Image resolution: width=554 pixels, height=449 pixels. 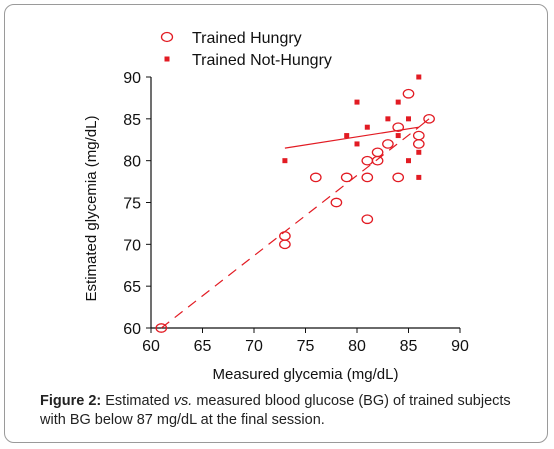 What do you see at coordinates (306, 374) in the screenshot?
I see `x-axis-label: Measured glycemia (mg/dL)` at bounding box center [306, 374].